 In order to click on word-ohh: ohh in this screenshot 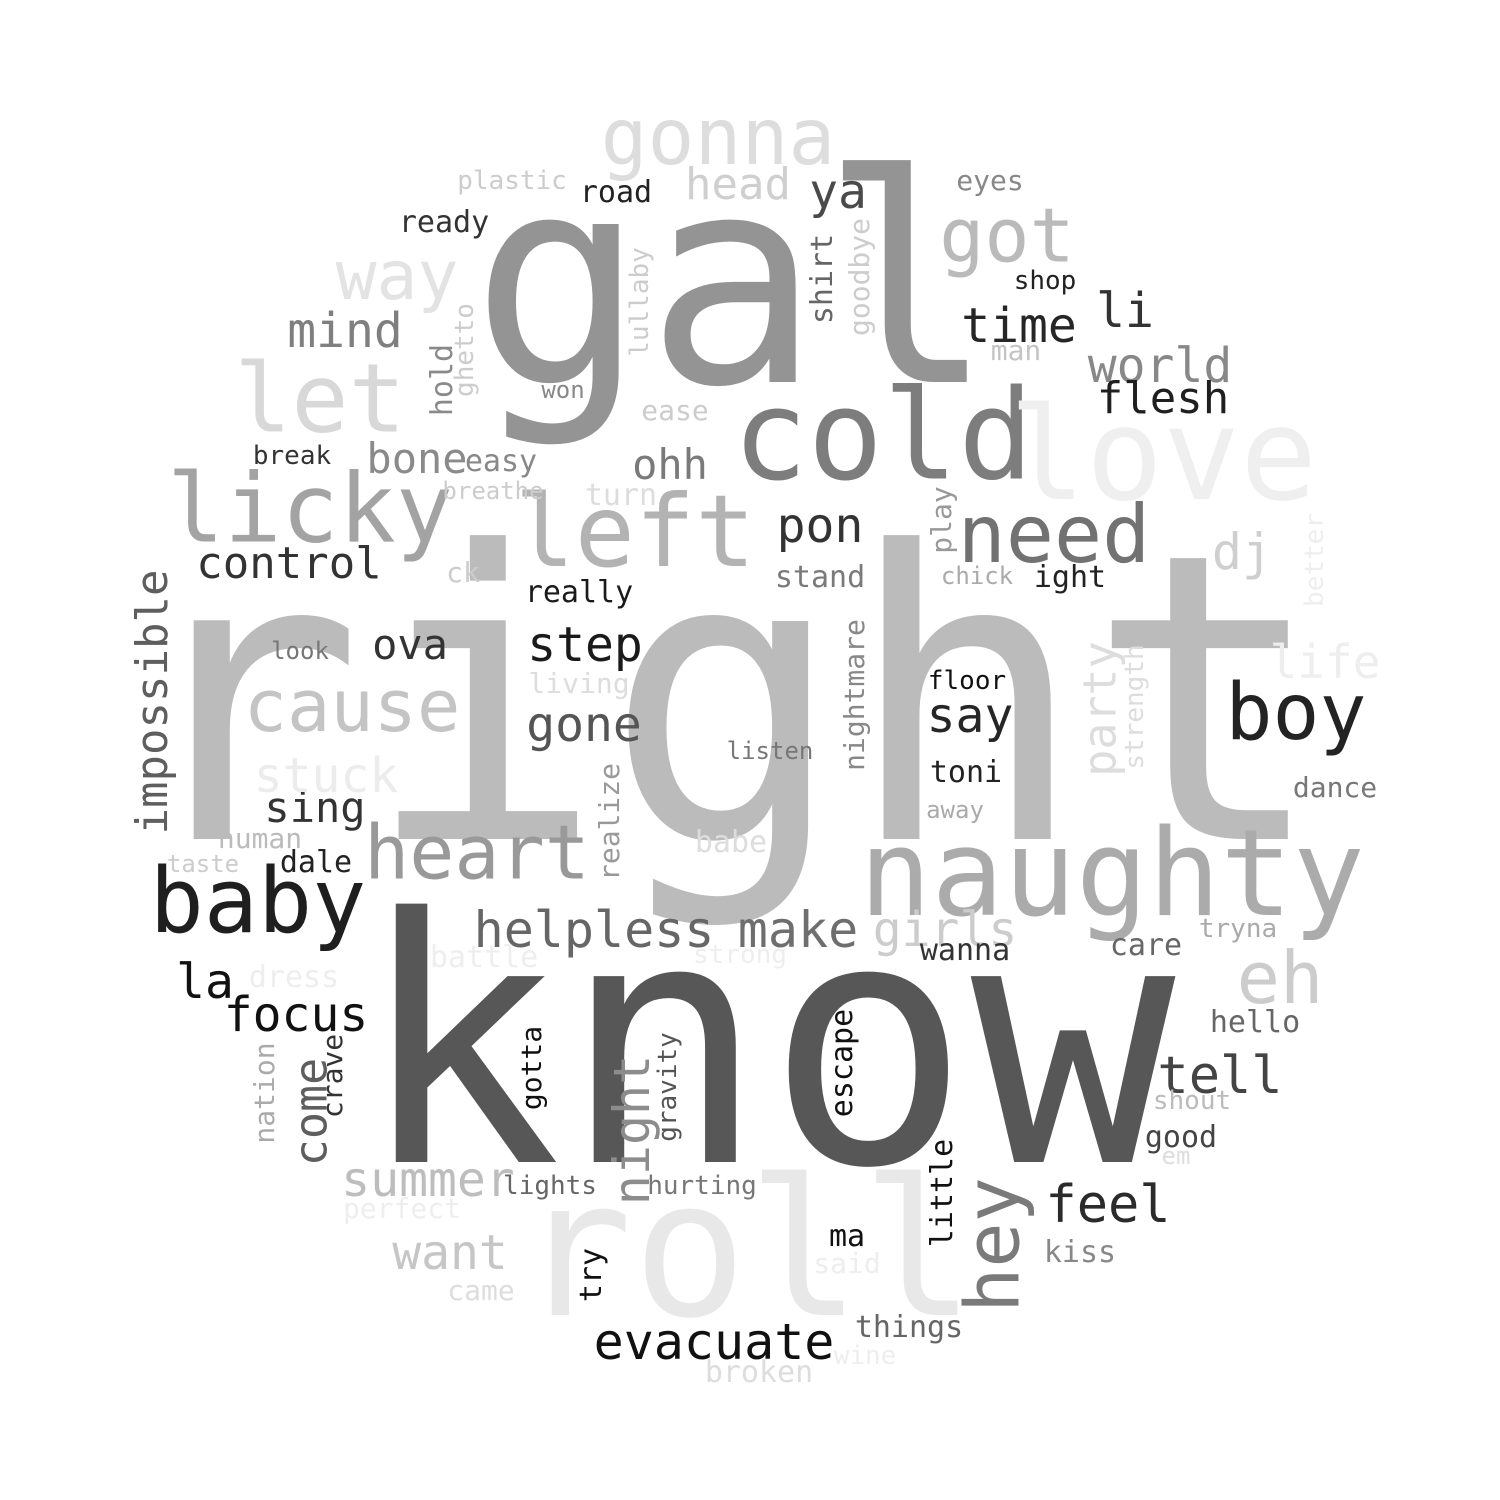, I will do `click(670, 464)`.